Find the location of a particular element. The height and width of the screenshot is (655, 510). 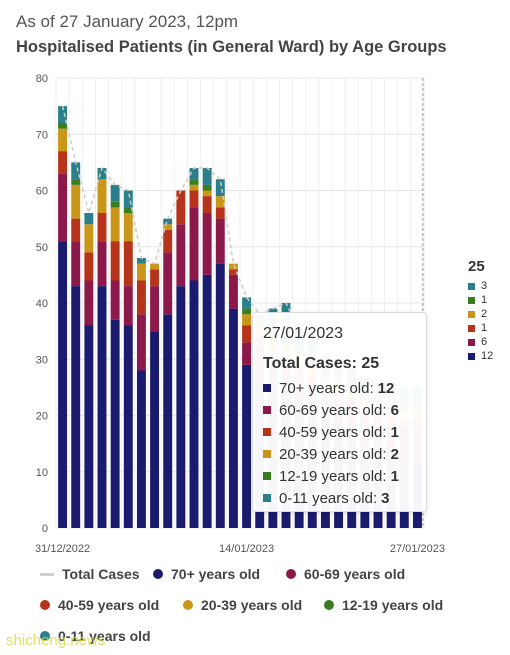

legend-item-0-11: 0-11 years old is located at coordinates (95, 636).